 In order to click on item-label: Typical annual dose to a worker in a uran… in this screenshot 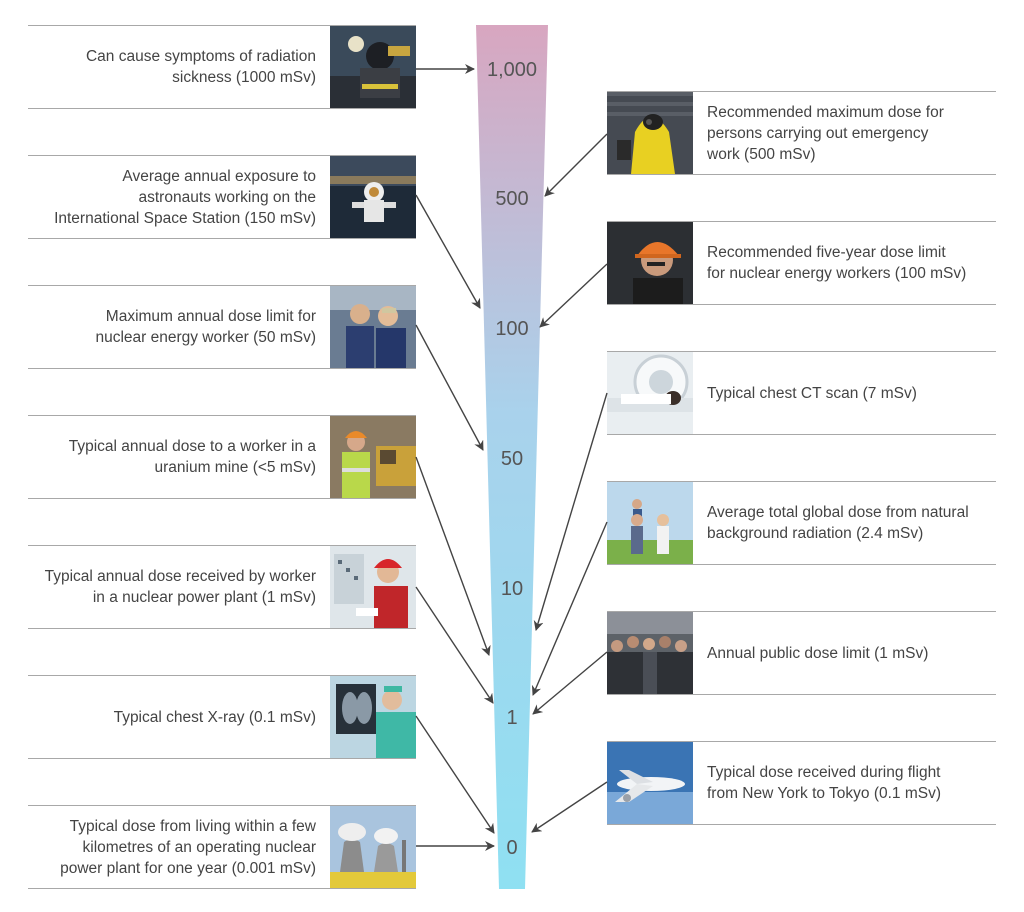, I will do `click(192, 457)`.